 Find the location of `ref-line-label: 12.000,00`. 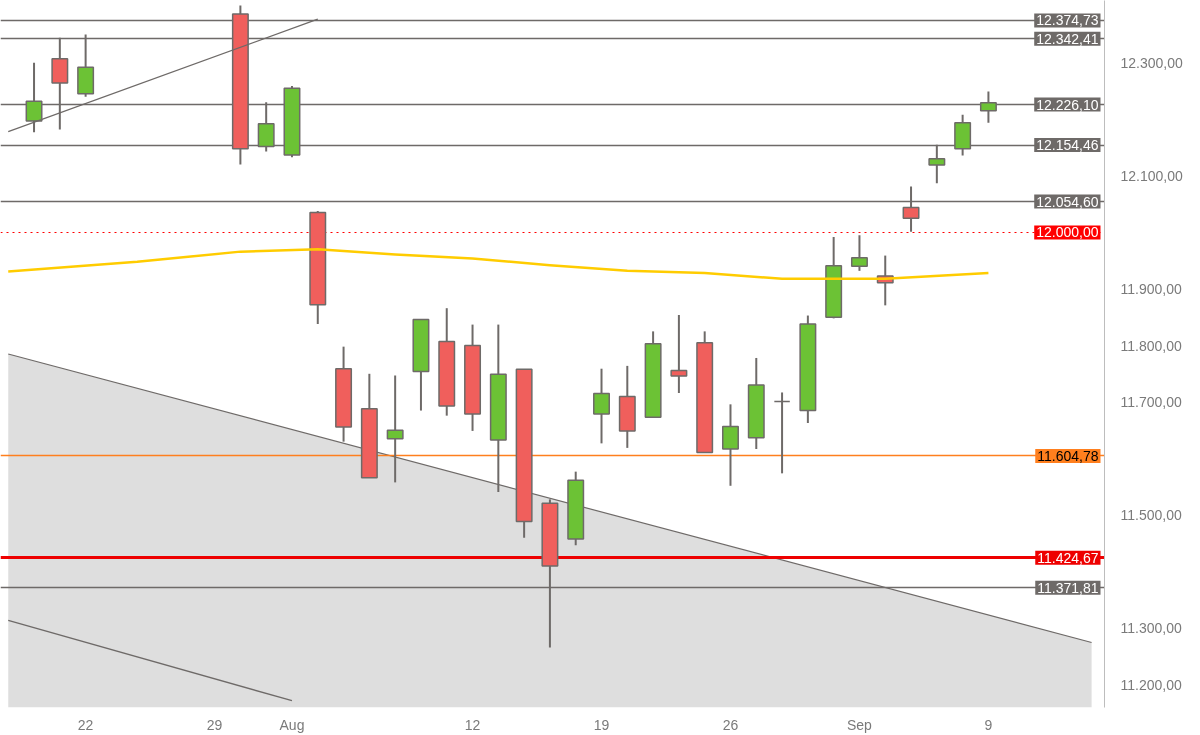

ref-line-label: 12.000,00 is located at coordinates (1067, 232).